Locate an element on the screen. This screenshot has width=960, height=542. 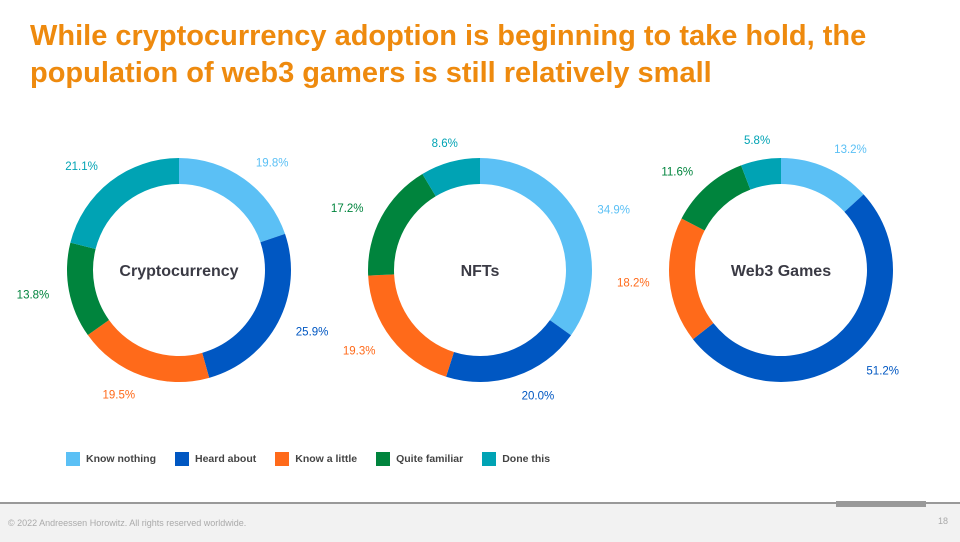
footer-accent-bar is located at coordinates (881, 504).